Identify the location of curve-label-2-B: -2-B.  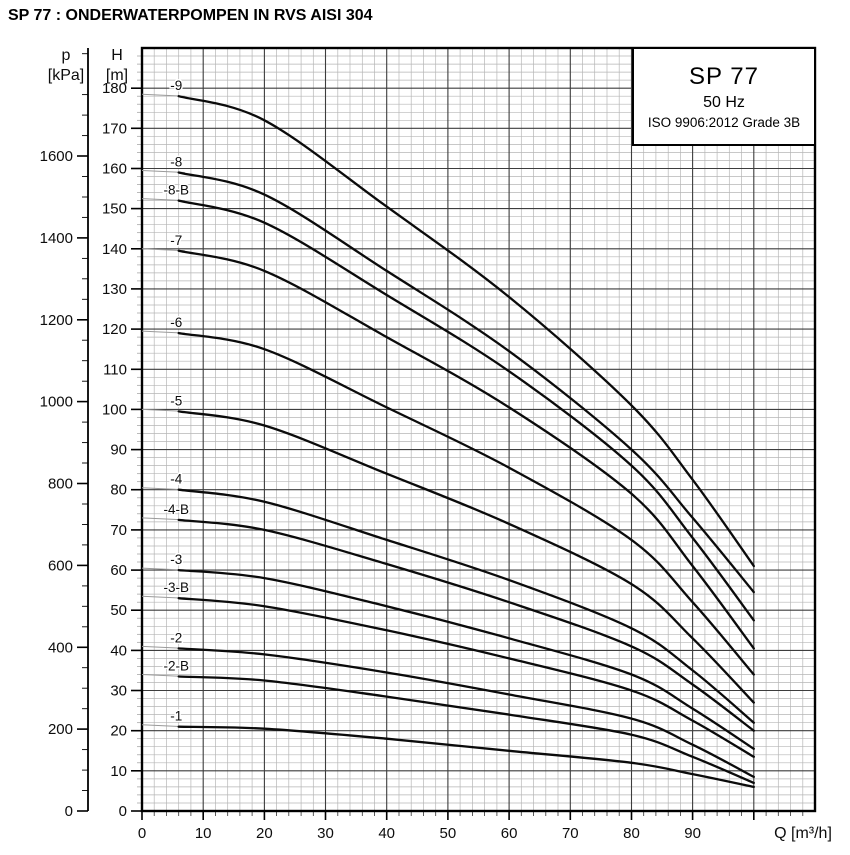
(177, 666).